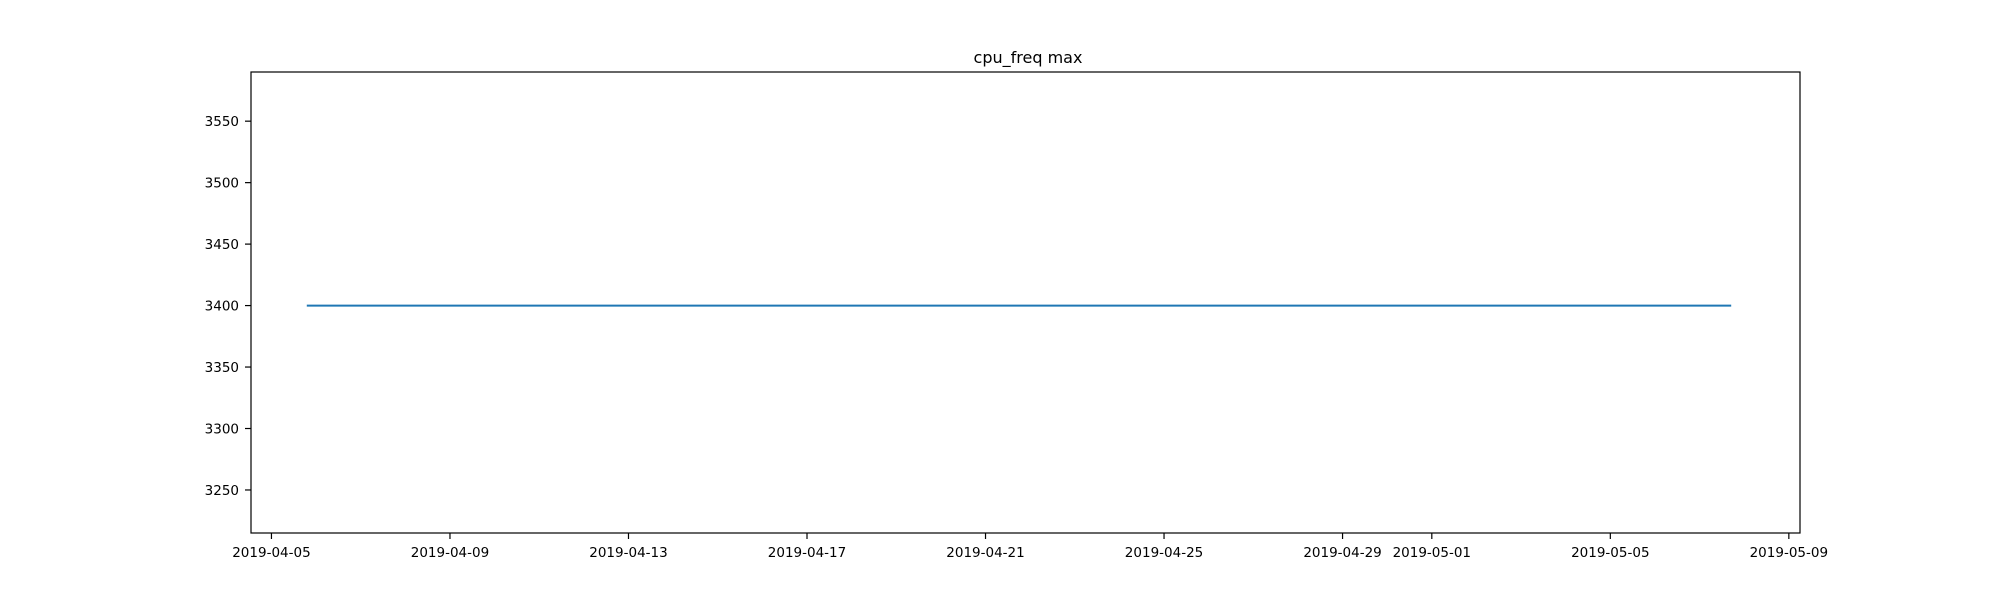 The image size is (2000, 600). Describe the element at coordinates (1028, 58) in the screenshot. I see `chart-title: cpu_freq max` at that location.